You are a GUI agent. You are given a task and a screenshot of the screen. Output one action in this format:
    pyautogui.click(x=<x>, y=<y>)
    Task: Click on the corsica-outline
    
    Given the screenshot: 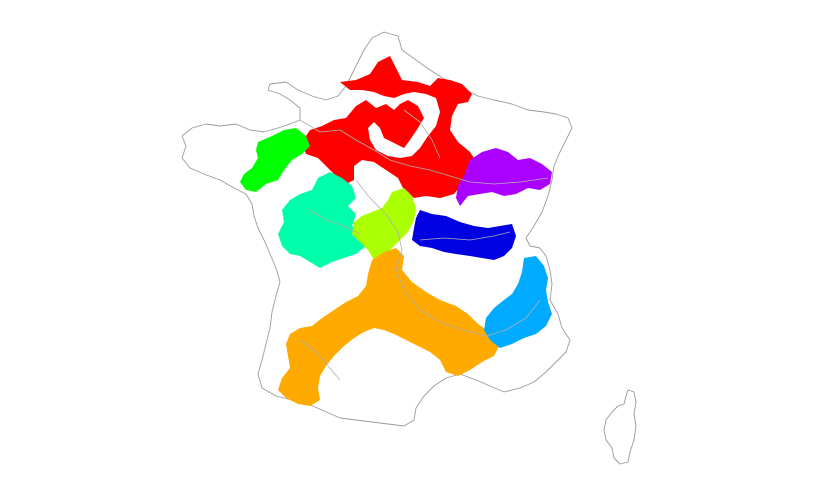 What is the action you would take?
    pyautogui.click(x=620, y=427)
    